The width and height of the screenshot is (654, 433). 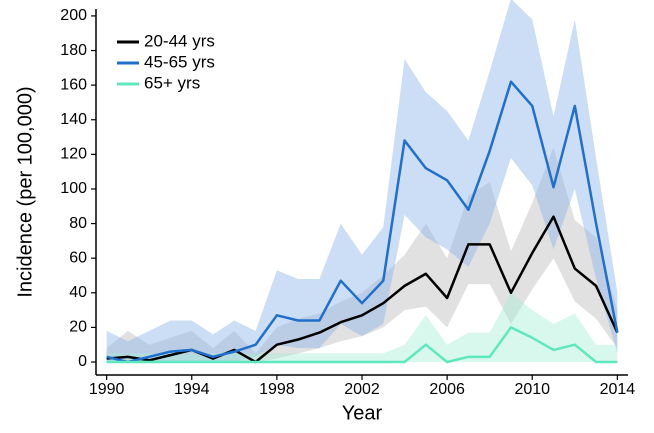 I want to click on x-tick-label: 2002, so click(x=362, y=389).